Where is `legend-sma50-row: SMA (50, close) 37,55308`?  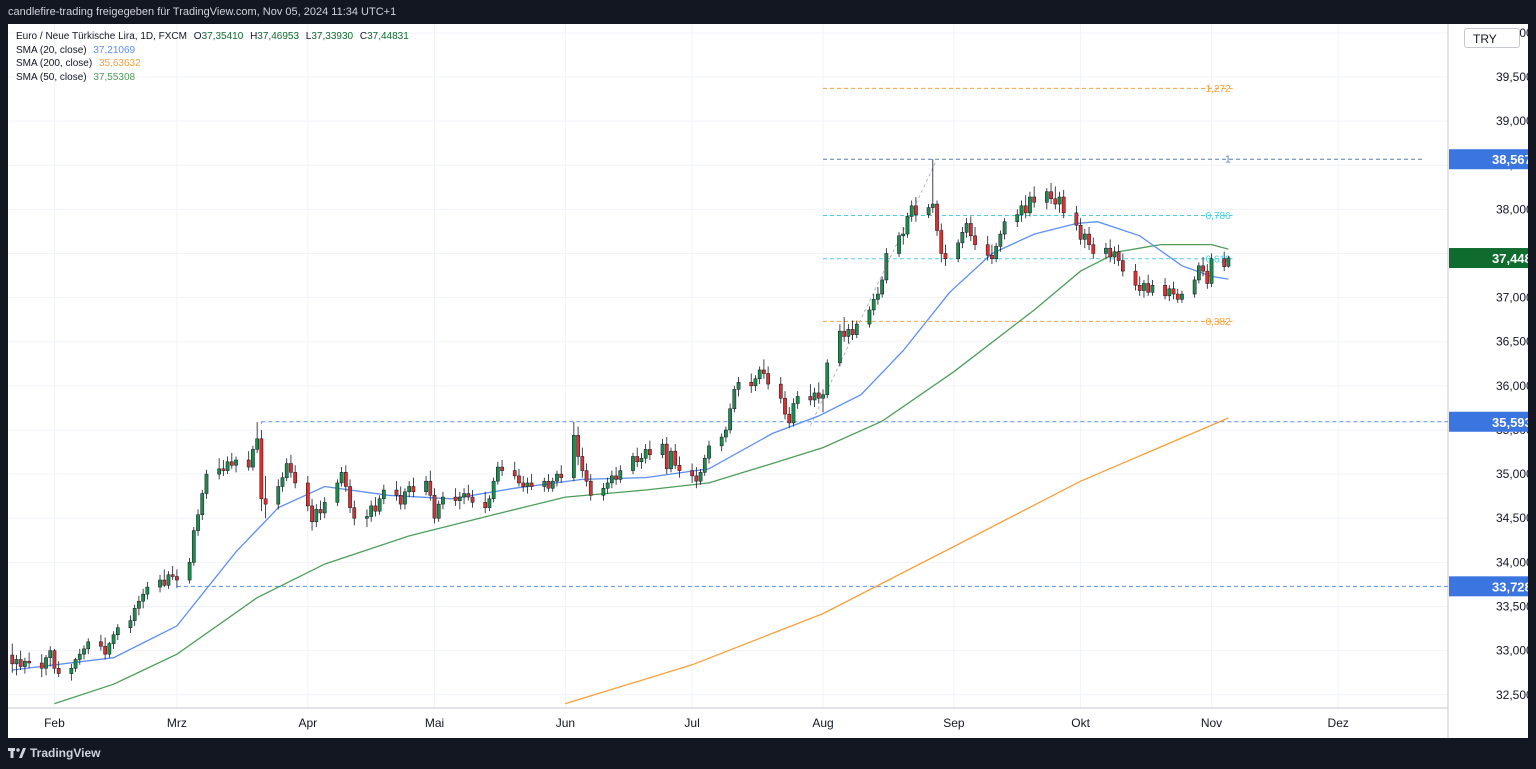
legend-sma50-row: SMA (50, close) 37,55308 is located at coordinates (216, 78).